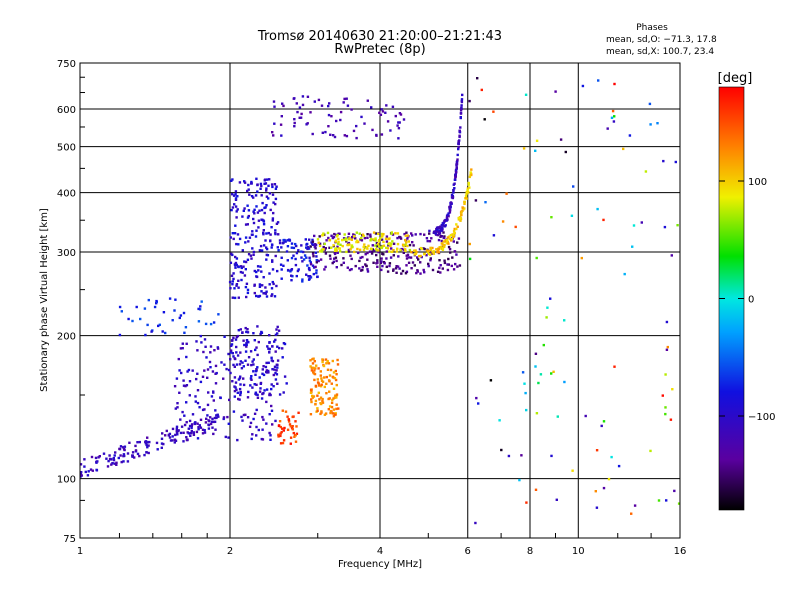  I want to click on colorbar-tick-label: 100, so click(757, 182).